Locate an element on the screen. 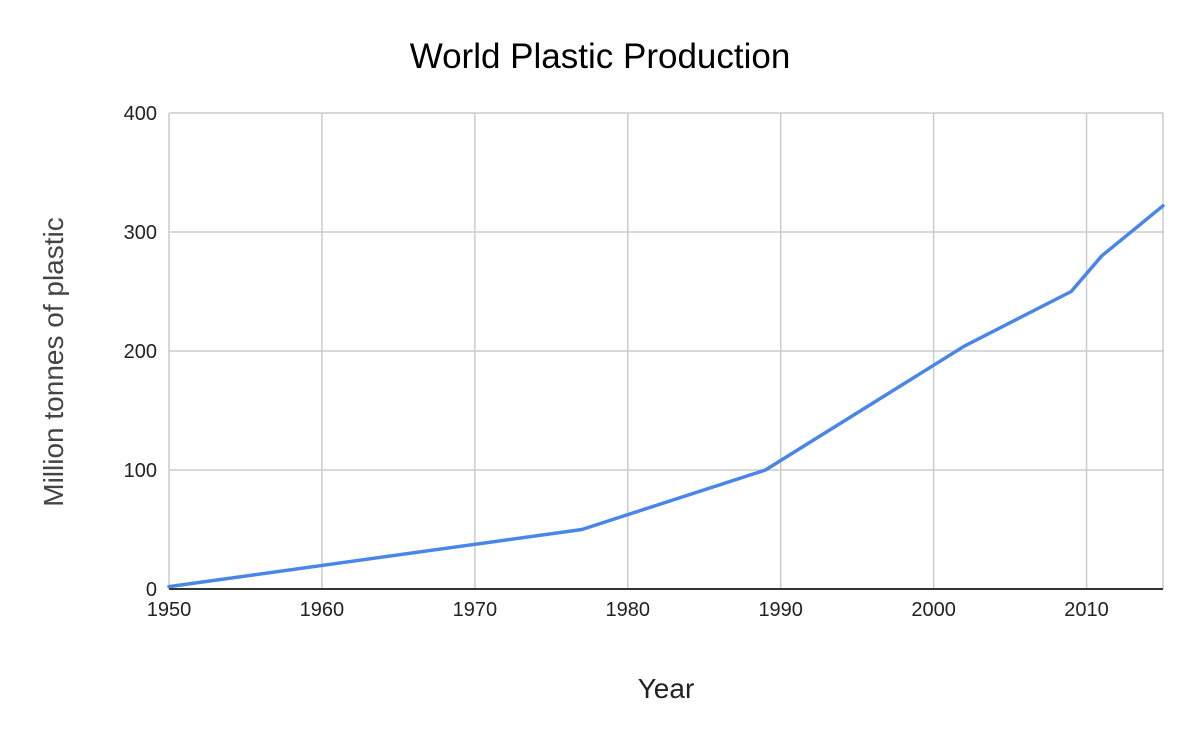  y-axis-label: Million tonnes of plastic is located at coordinates (53, 361).